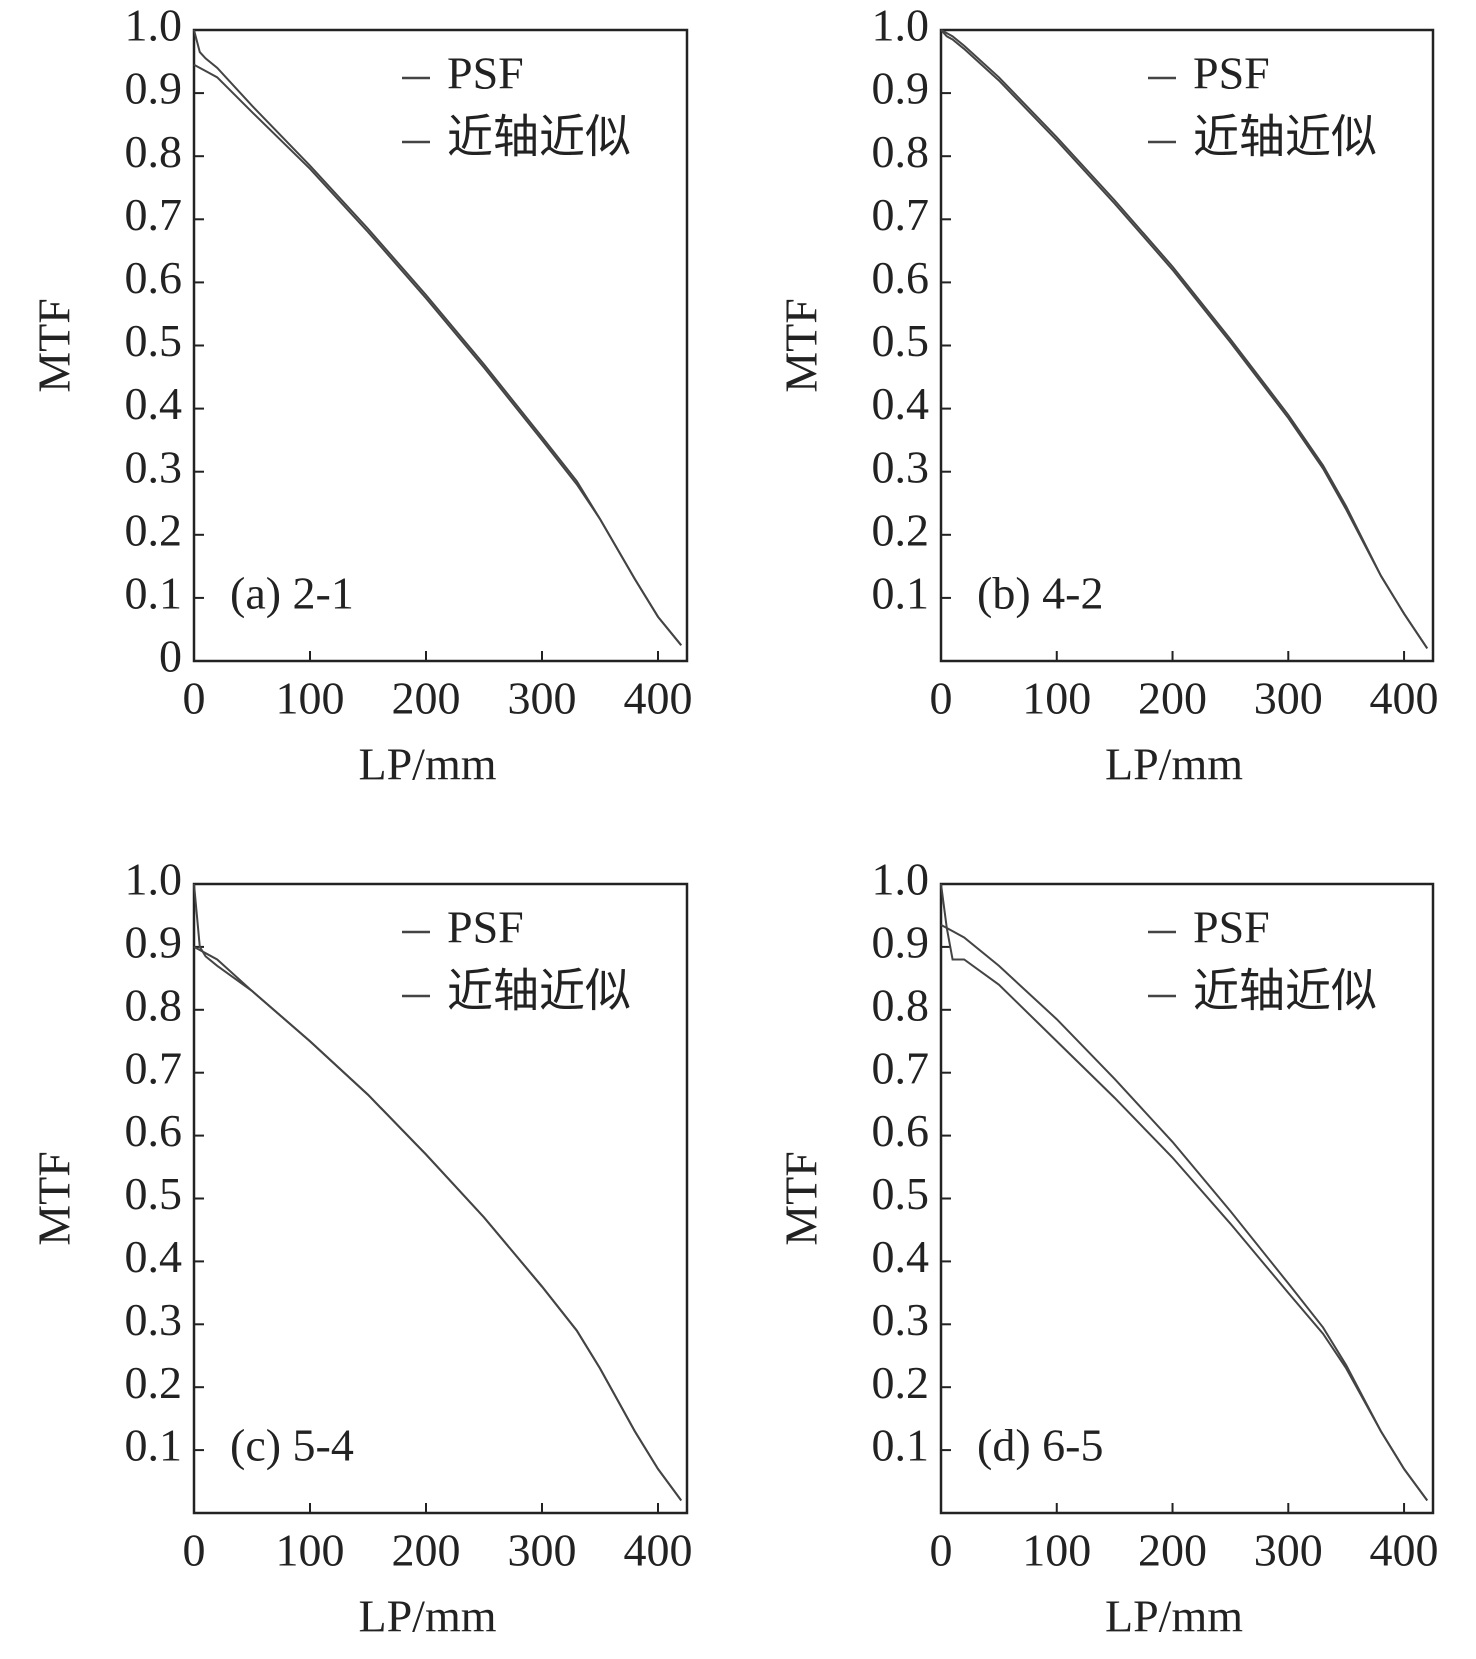 This screenshot has width=1476, height=1659. Describe the element at coordinates (292, 1445) in the screenshot. I see `panel-annotation: (c) 5-4` at that location.